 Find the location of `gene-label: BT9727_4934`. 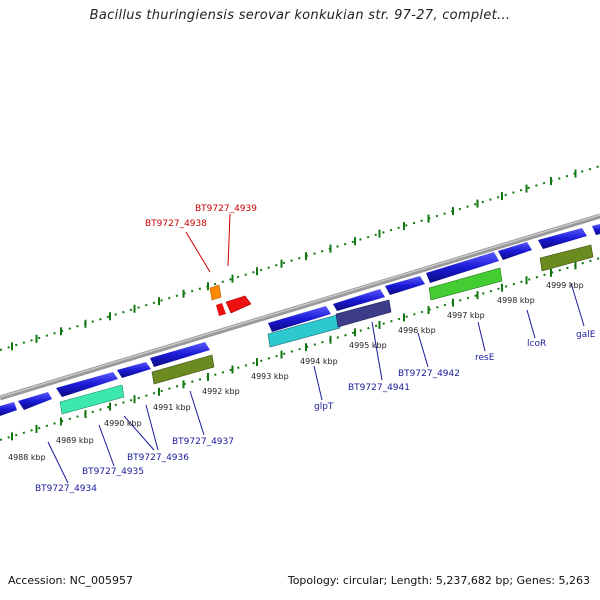

gene-label: BT9727_4934 is located at coordinates (66, 489).